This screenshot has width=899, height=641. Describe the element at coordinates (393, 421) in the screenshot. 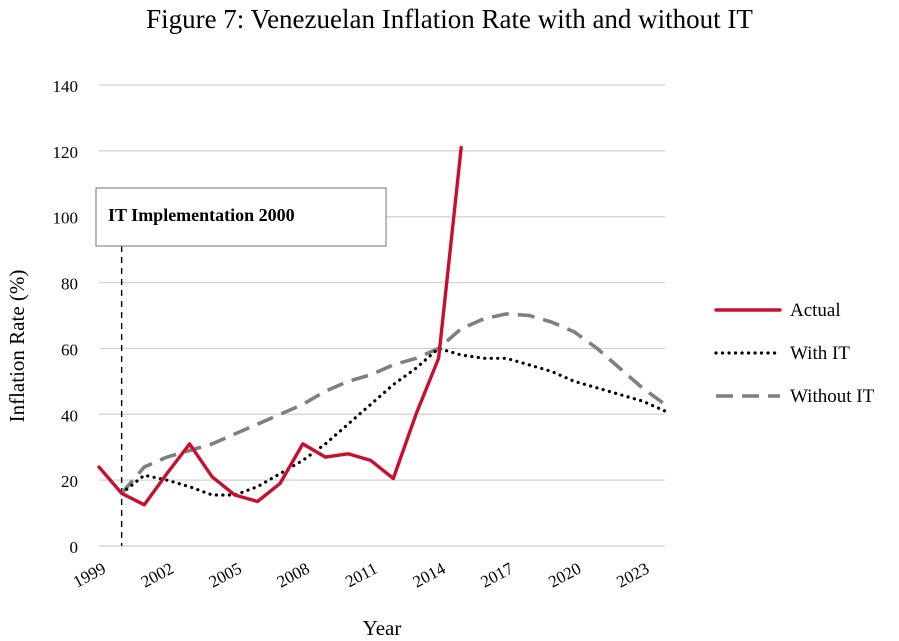

I see `series-line-with-it` at that location.